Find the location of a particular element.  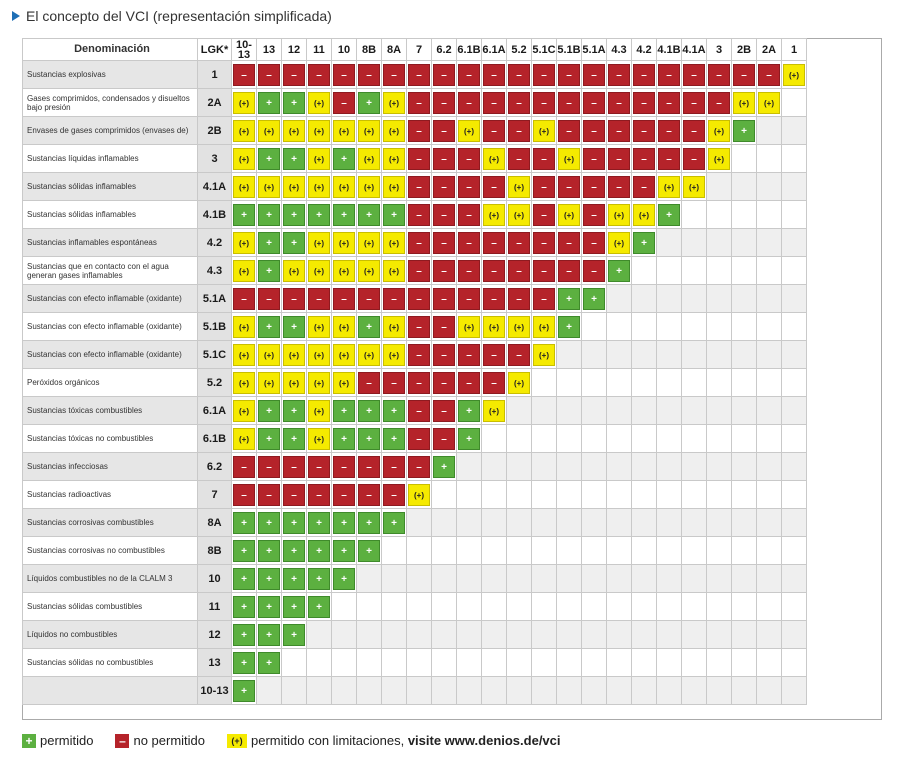

column-header-5-1B: 5.1B is located at coordinates (569, 49).